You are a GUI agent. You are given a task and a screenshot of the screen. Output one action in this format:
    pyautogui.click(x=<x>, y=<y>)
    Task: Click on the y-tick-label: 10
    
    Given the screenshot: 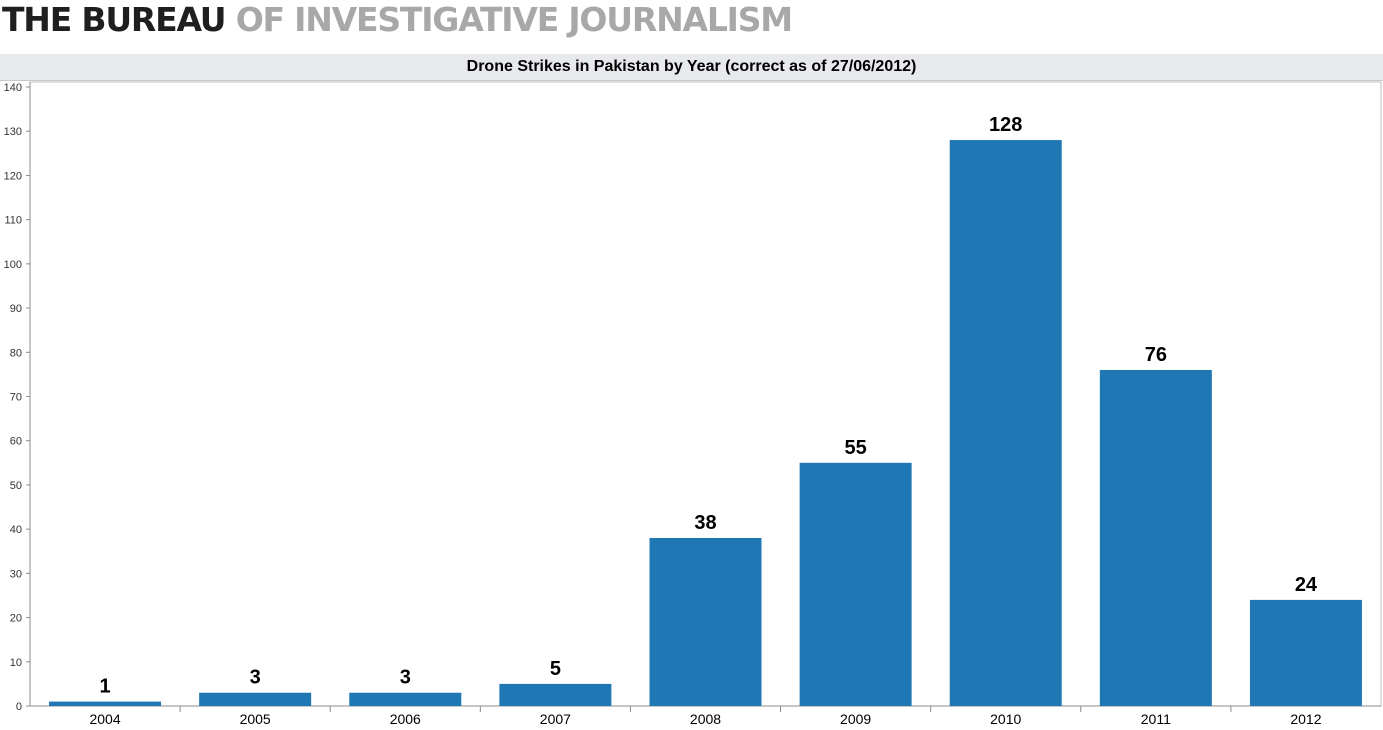 What is the action you would take?
    pyautogui.click(x=16, y=663)
    